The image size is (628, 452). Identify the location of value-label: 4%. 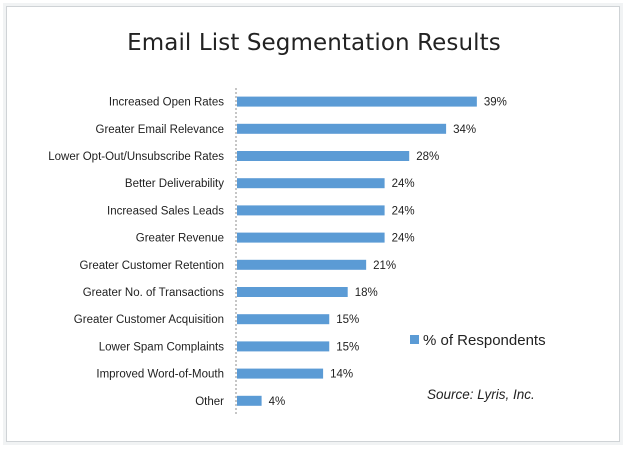
(277, 402).